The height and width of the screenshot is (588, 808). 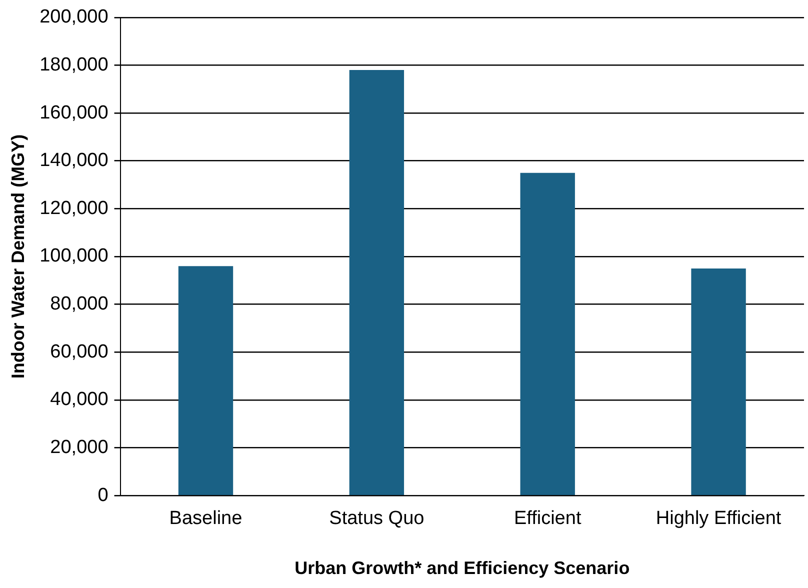 What do you see at coordinates (79, 351) in the screenshot?
I see `y-tick-label: 60,000` at bounding box center [79, 351].